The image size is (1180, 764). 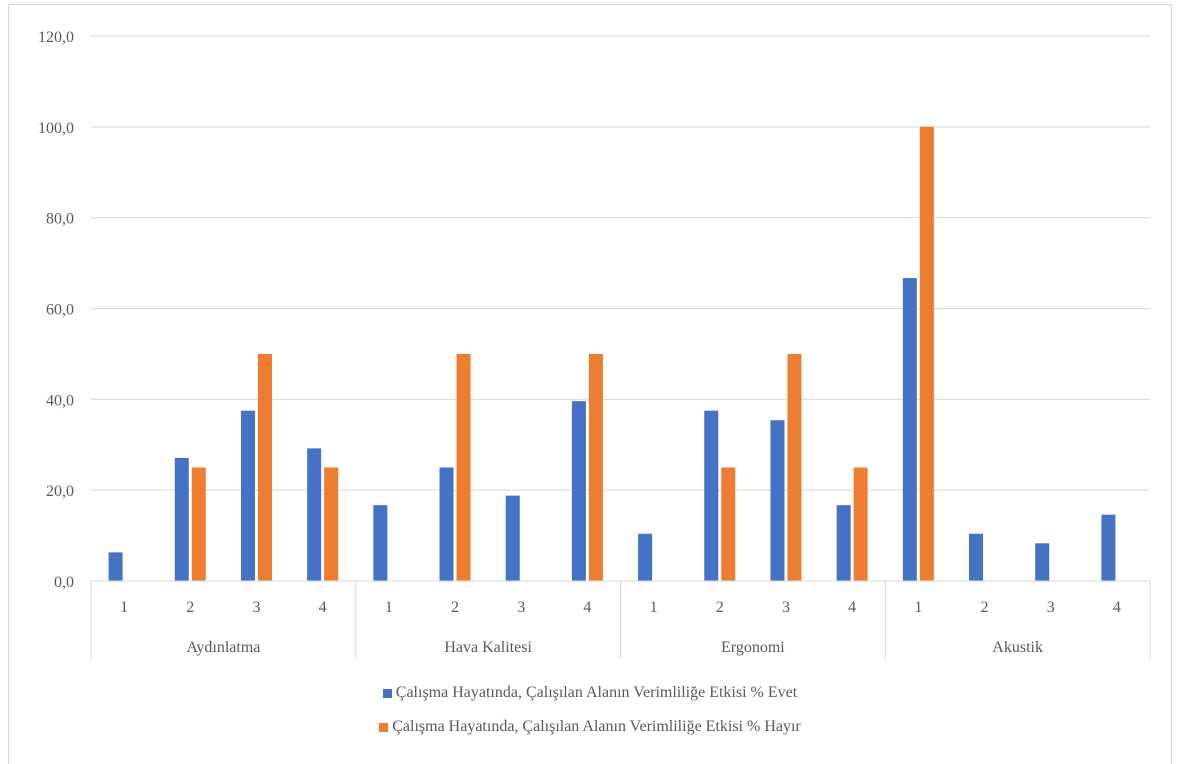 What do you see at coordinates (60, 400) in the screenshot?
I see `y-tick-label: 40,0` at bounding box center [60, 400].